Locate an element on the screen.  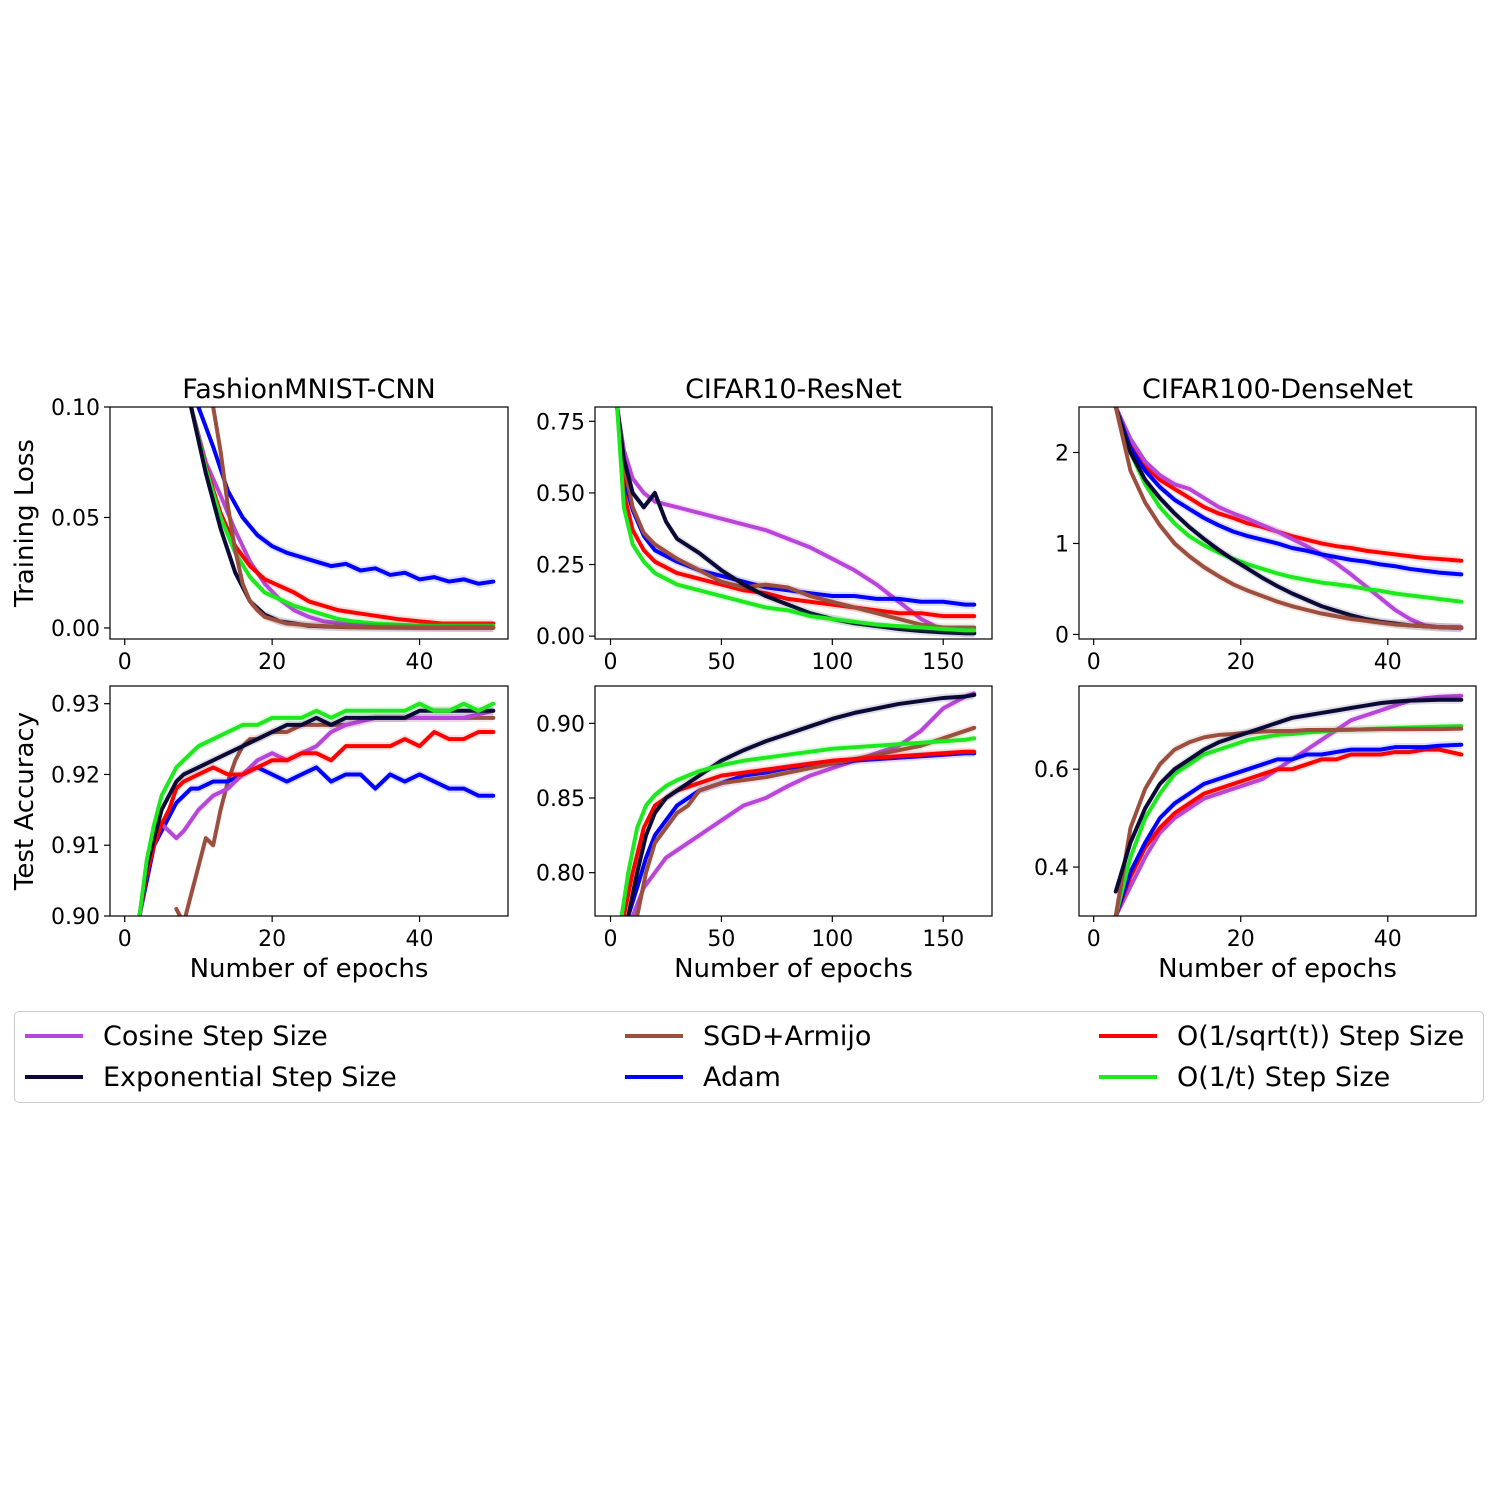
y-tick-label: 0 is located at coordinates (1062, 635).